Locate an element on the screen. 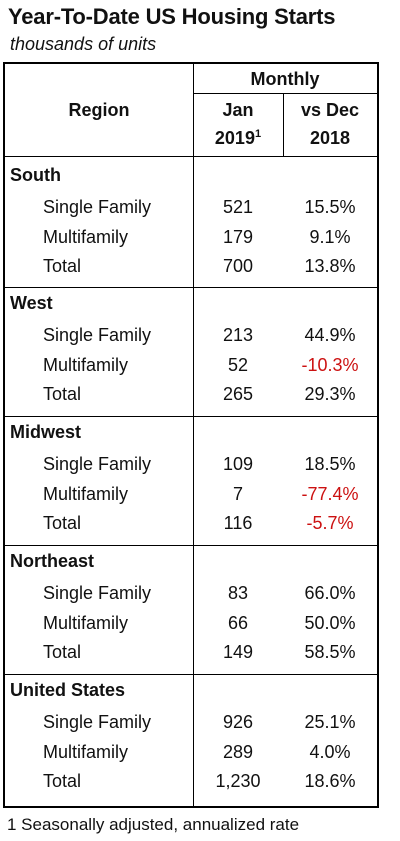  jan-2019-value: 521 is located at coordinates (238, 207).